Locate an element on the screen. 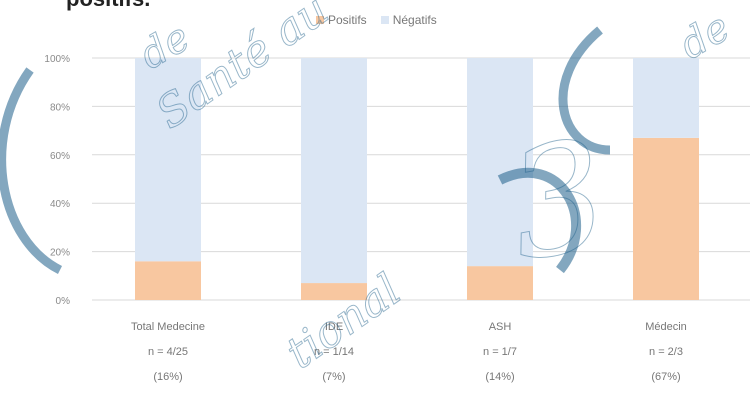 This screenshot has height=396, width=750. category-label: Médecin is located at coordinates (666, 327).